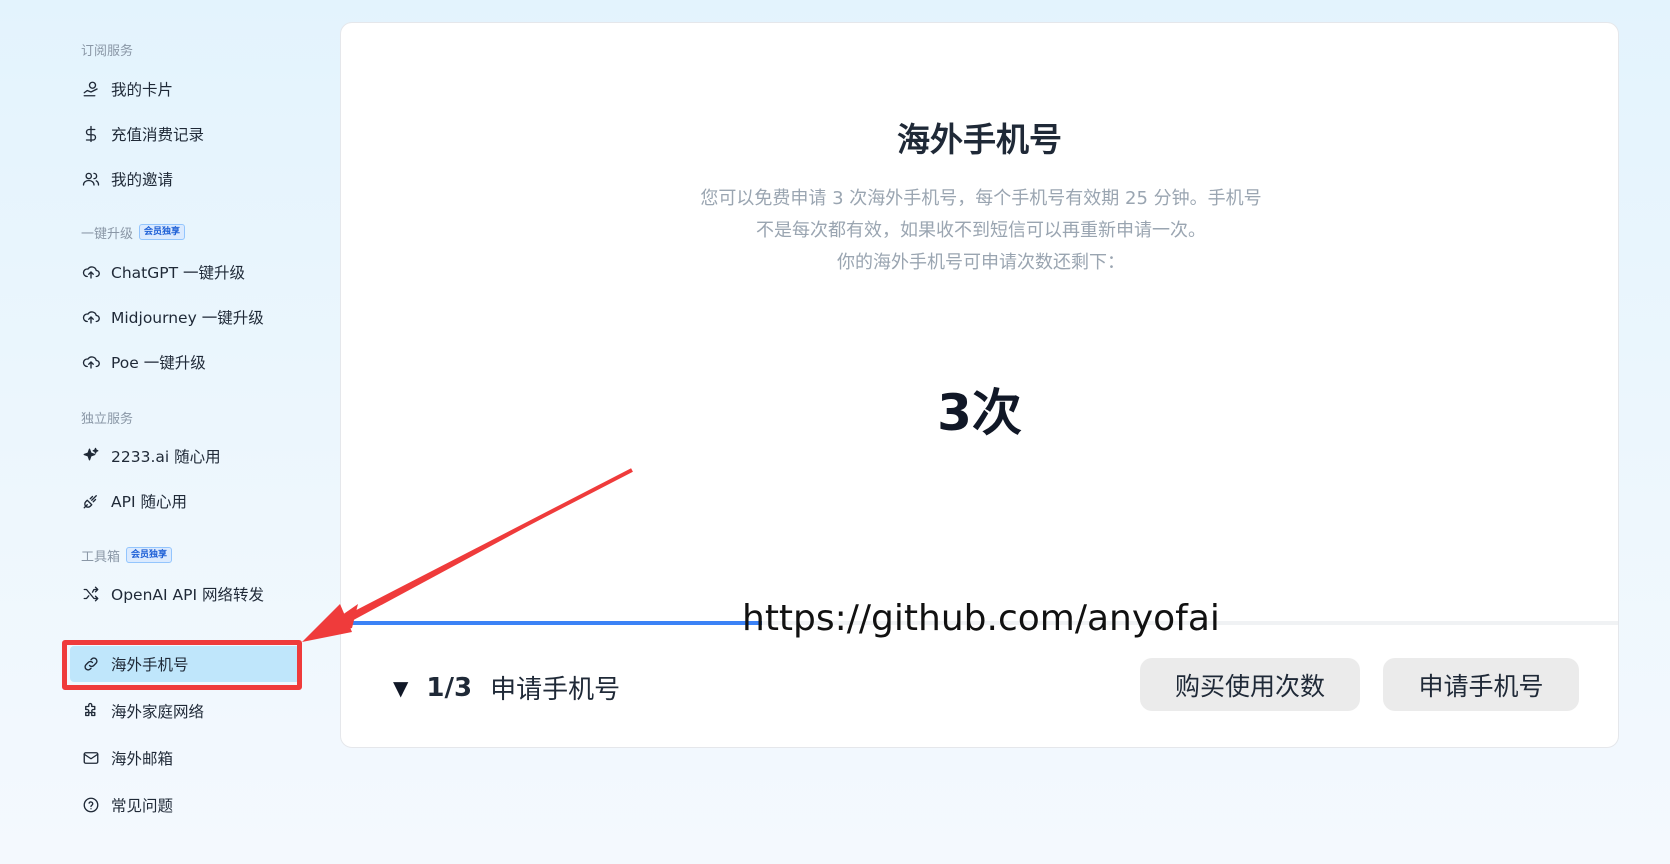  I want to click on group-label-standalone: 独立服务, so click(107, 417).